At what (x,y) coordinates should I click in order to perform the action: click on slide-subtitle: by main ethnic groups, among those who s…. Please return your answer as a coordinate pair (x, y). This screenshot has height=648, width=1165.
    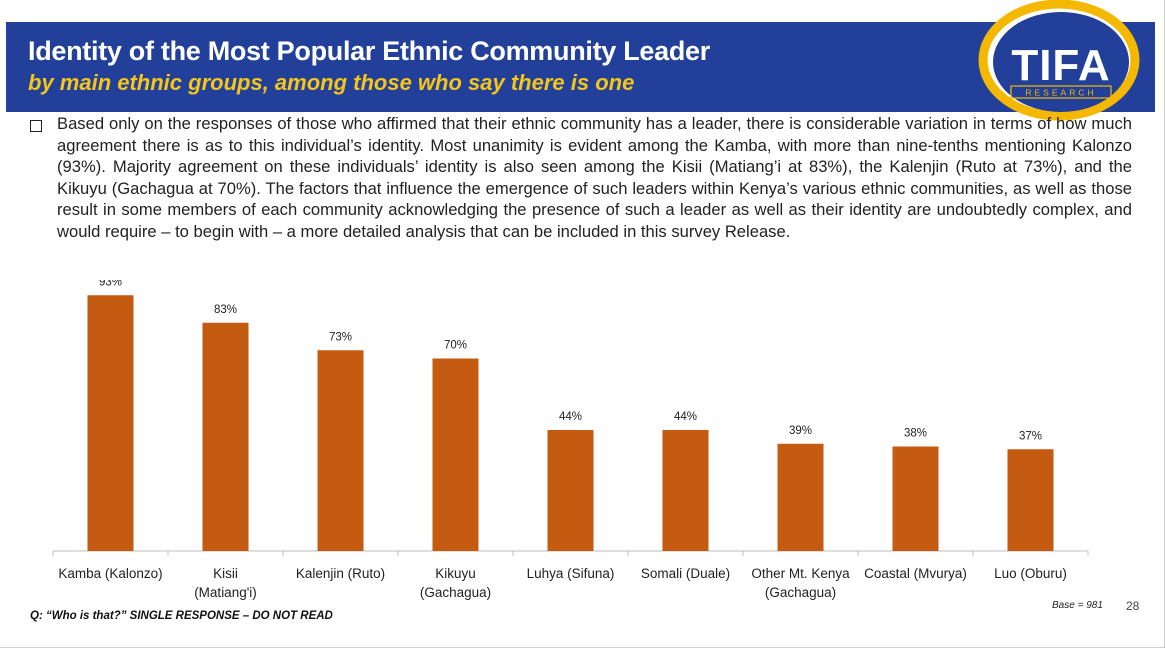
    Looking at the image, I should click on (331, 82).